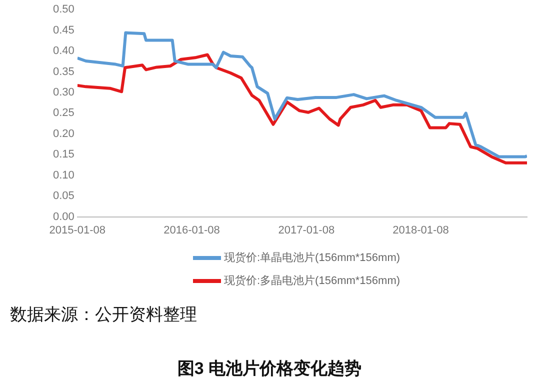 This screenshot has width=539, height=389. Describe the element at coordinates (269, 369) in the screenshot. I see `text: 图3 电池片价格变化趋势` at that location.